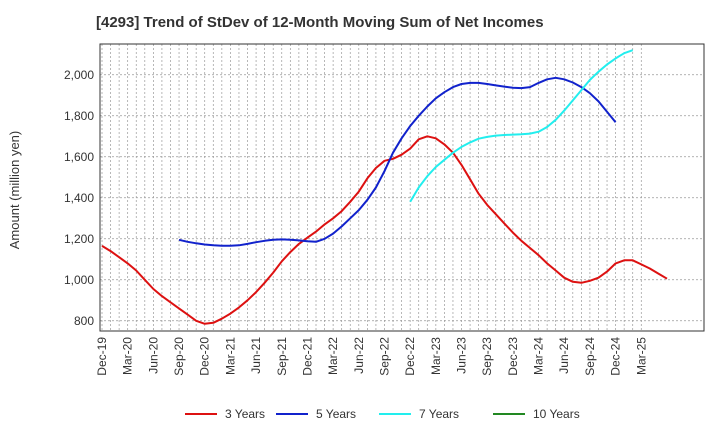 The height and width of the screenshot is (440, 720). Describe the element at coordinates (439, 414) in the screenshot. I see `legend-label: 7 Years` at that location.